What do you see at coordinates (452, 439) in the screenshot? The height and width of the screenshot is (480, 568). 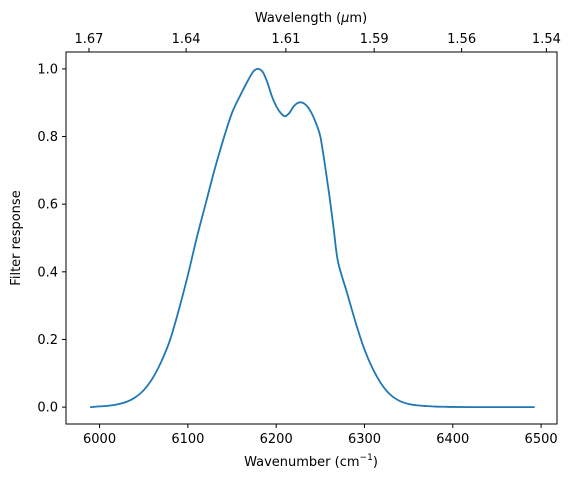 I see `x-tick-label: 6400` at bounding box center [452, 439].